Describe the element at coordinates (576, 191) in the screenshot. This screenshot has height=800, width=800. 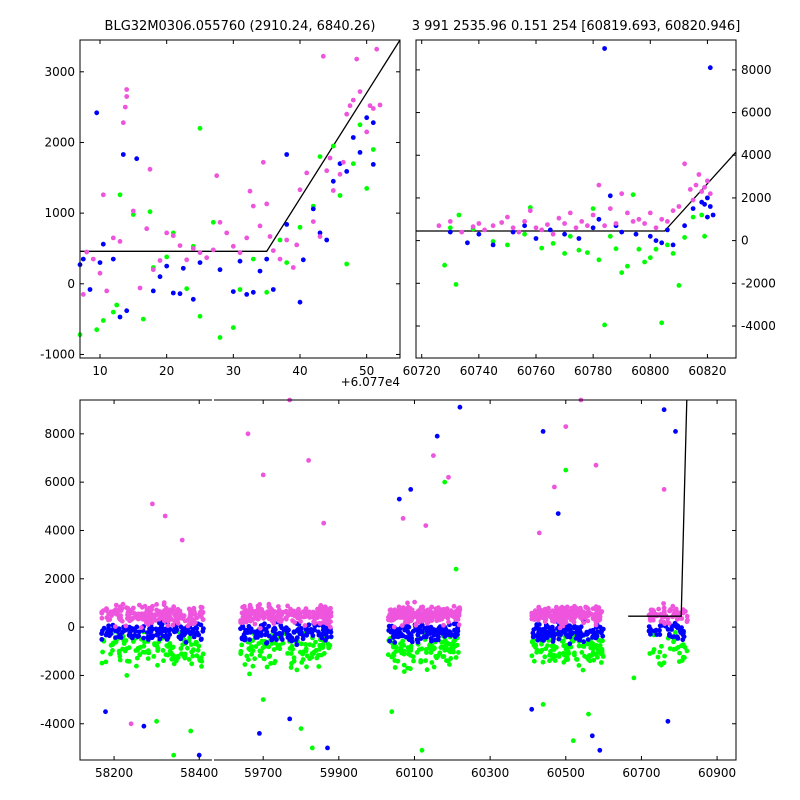
I see `top-right-fit-line` at that location.